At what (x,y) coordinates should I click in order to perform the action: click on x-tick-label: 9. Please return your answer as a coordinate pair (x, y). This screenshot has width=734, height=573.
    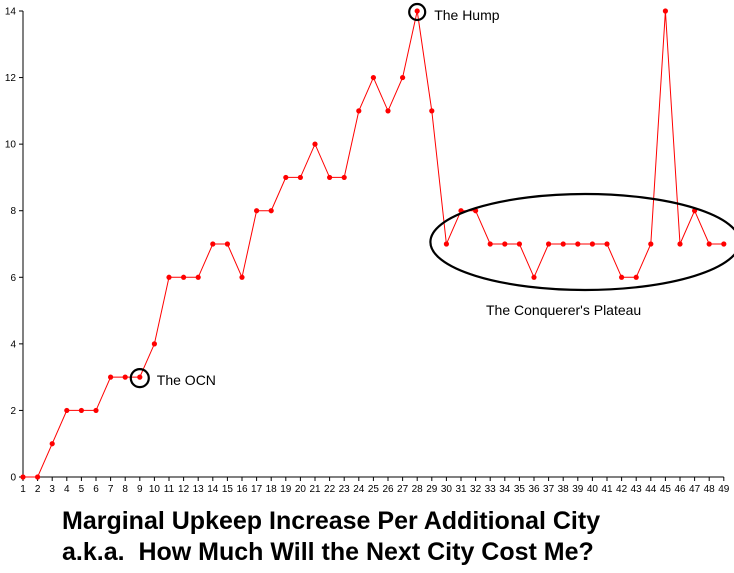
    Looking at the image, I should click on (140, 489).